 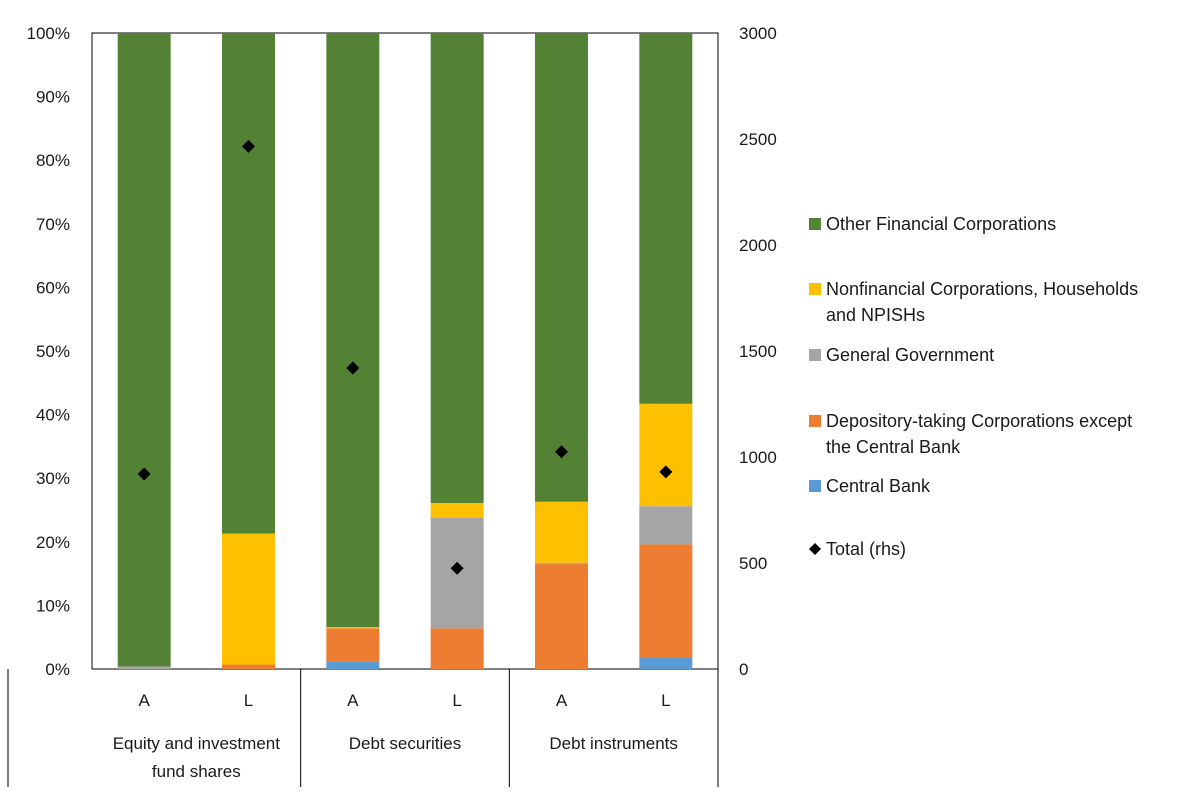 I want to click on legend-label: and NPISHs, so click(x=875, y=315).